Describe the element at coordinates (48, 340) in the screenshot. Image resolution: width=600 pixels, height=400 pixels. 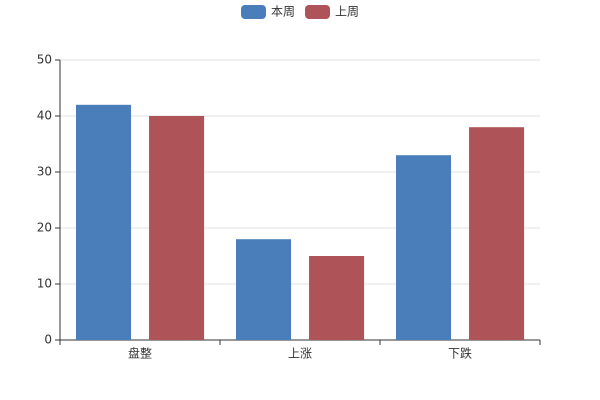
I see `y-tick-label: 0` at that location.